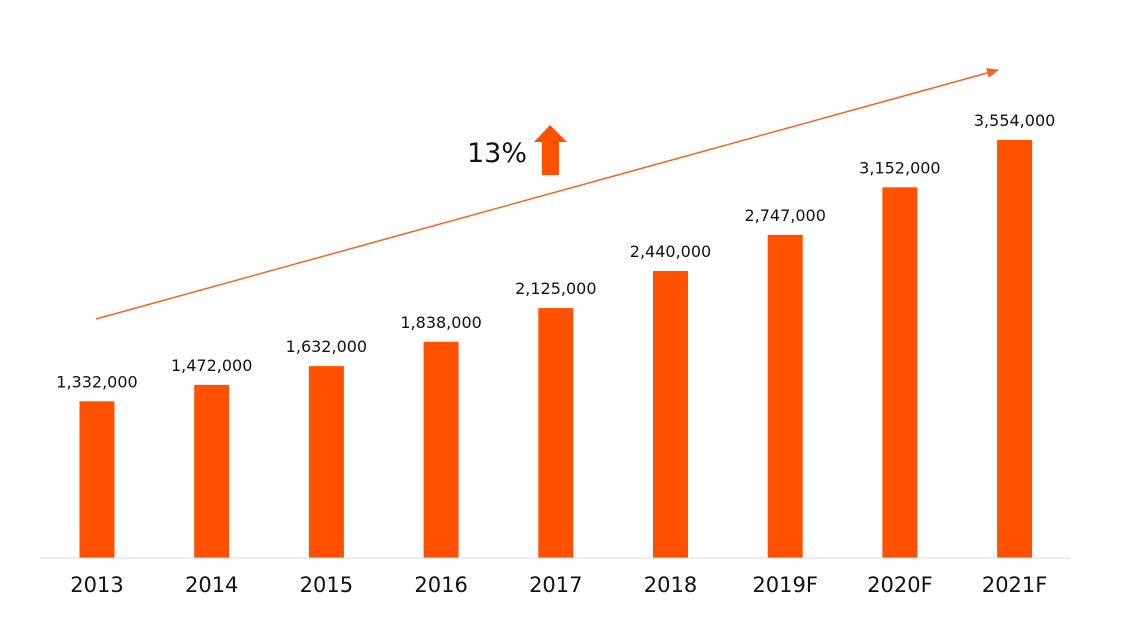  What do you see at coordinates (96, 381) in the screenshot?
I see `data-label-2013: 1,332,000` at bounding box center [96, 381].